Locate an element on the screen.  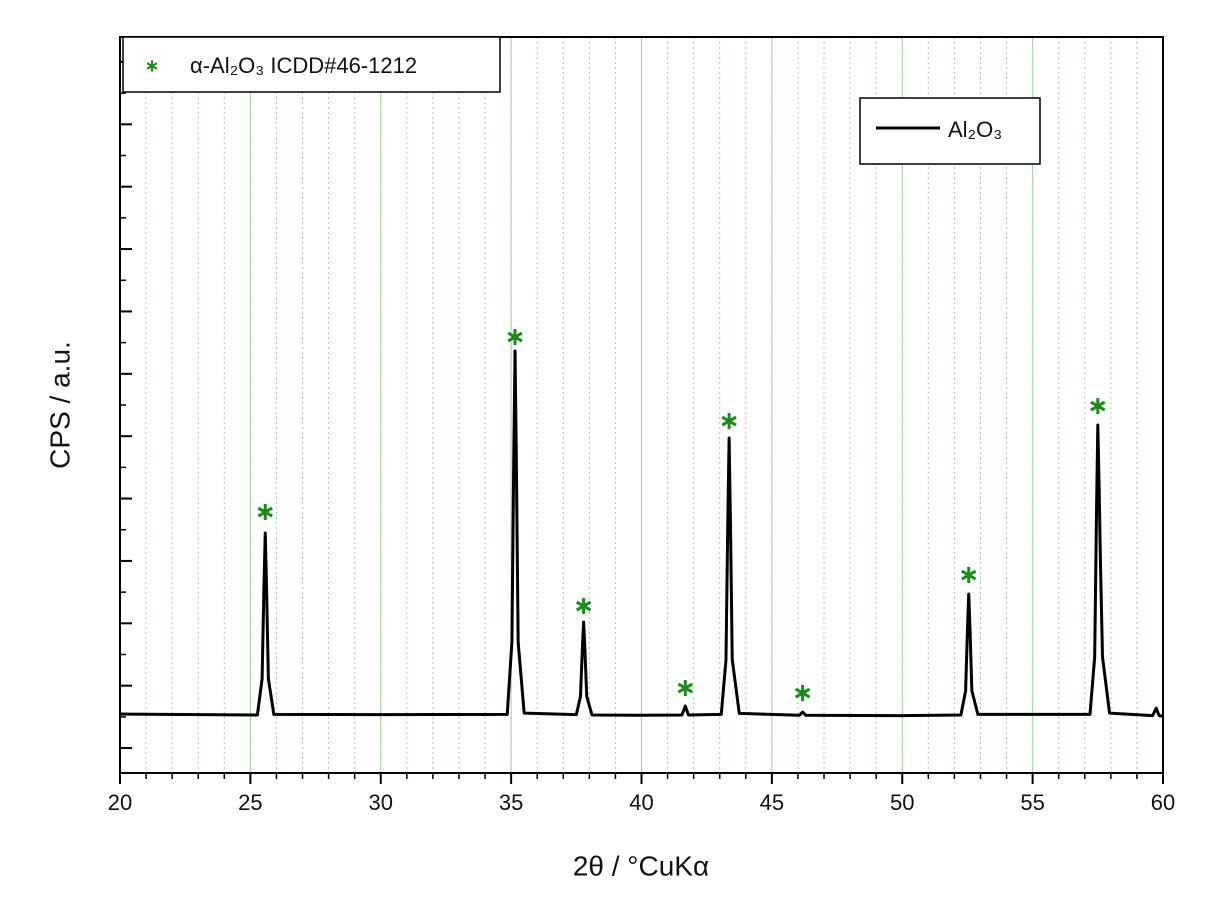
x-tick-label: 35 is located at coordinates (511, 802).